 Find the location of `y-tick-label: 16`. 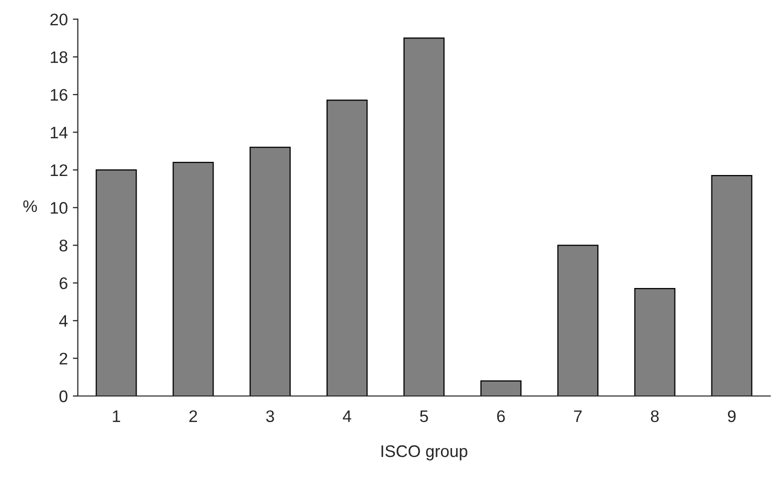

y-tick-label: 16 is located at coordinates (59, 94).